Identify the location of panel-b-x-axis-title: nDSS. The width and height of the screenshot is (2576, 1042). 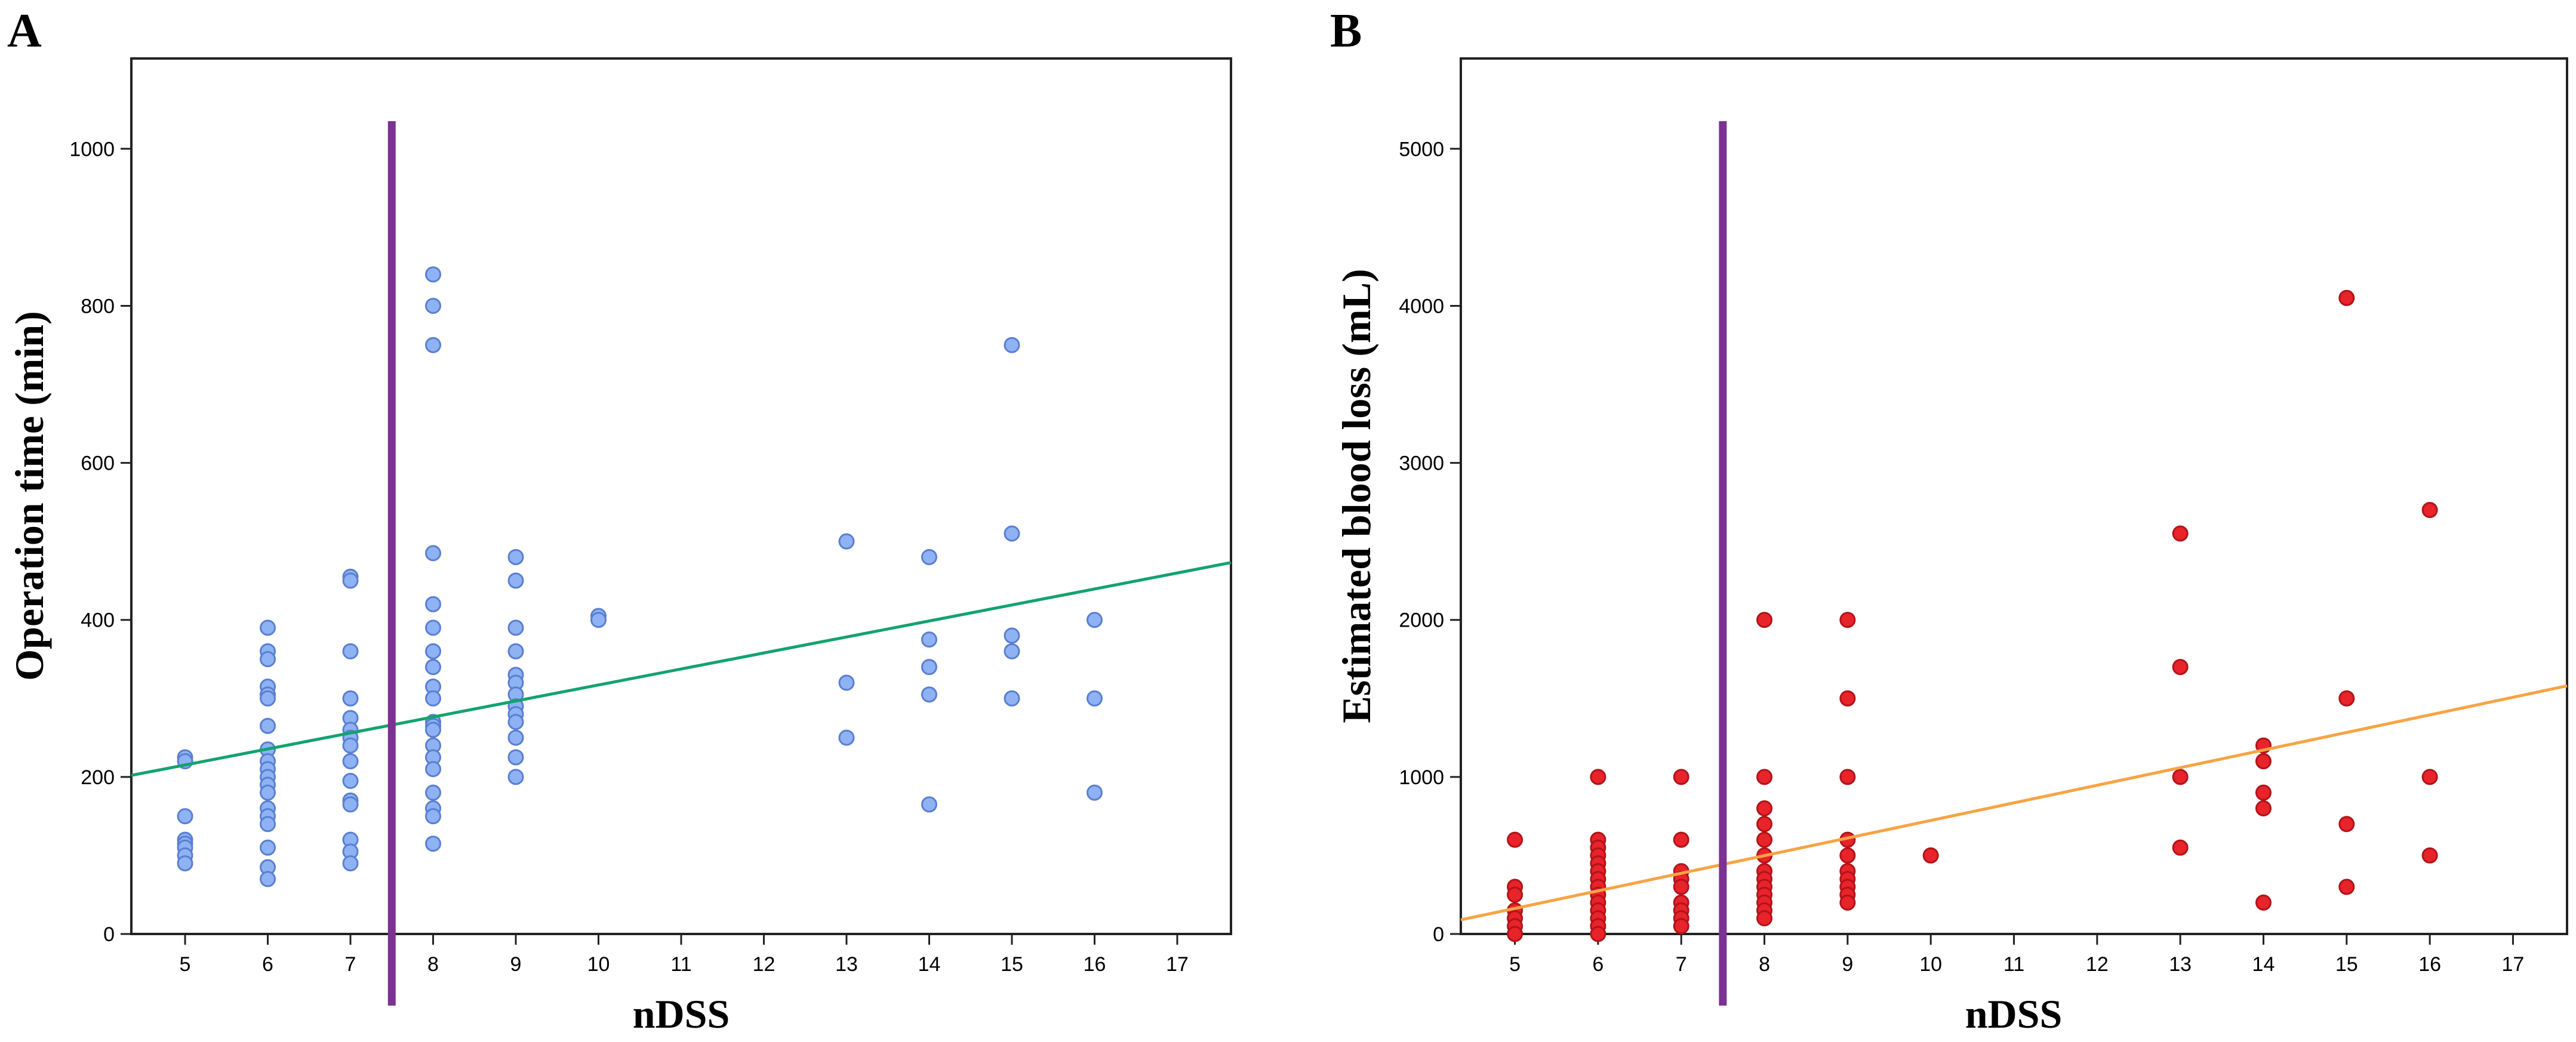
(2014, 1014).